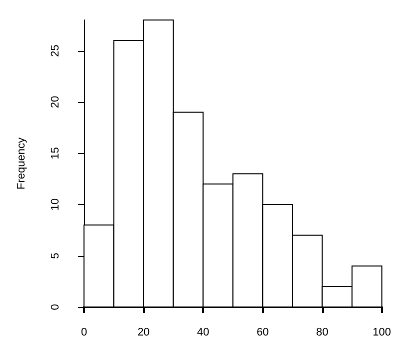 The image size is (402, 363). Describe the element at coordinates (56, 50) in the screenshot. I see `y-tick-label: 25` at that location.